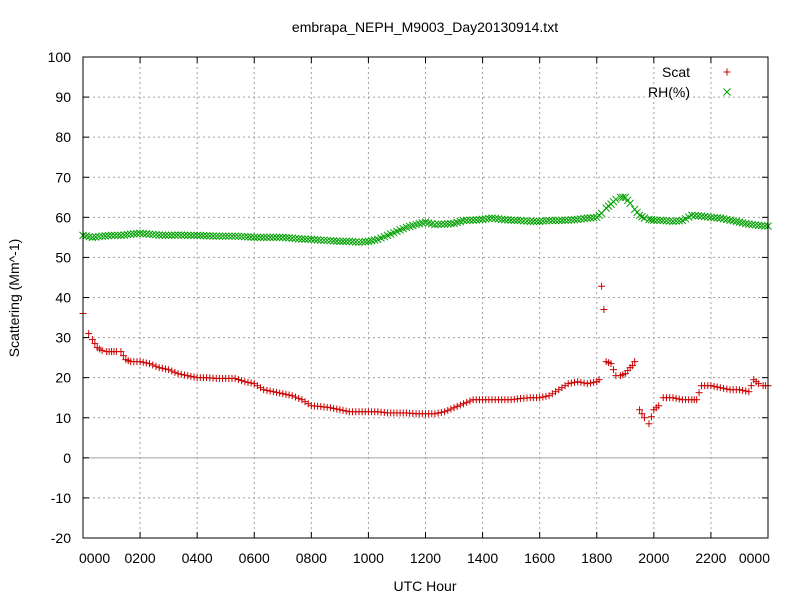 The width and height of the screenshot is (800, 600). What do you see at coordinates (61, 538) in the screenshot?
I see `y-tick-label: -20` at bounding box center [61, 538].